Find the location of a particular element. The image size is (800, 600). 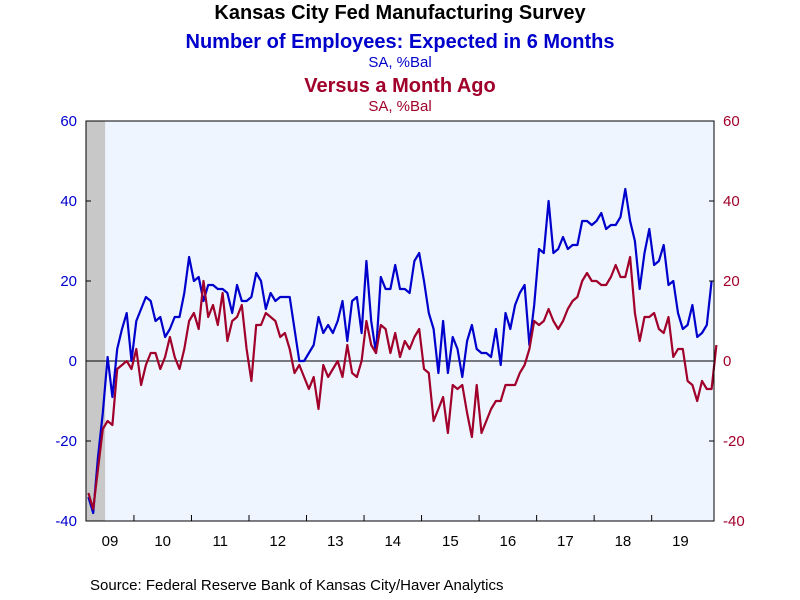

y-tick-label-right: -40 is located at coordinates (734, 521).